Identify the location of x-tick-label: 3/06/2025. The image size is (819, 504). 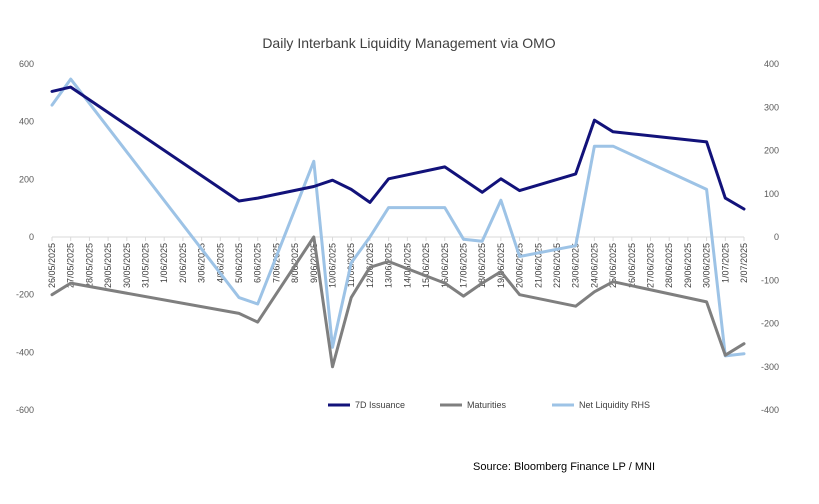
(202, 263).